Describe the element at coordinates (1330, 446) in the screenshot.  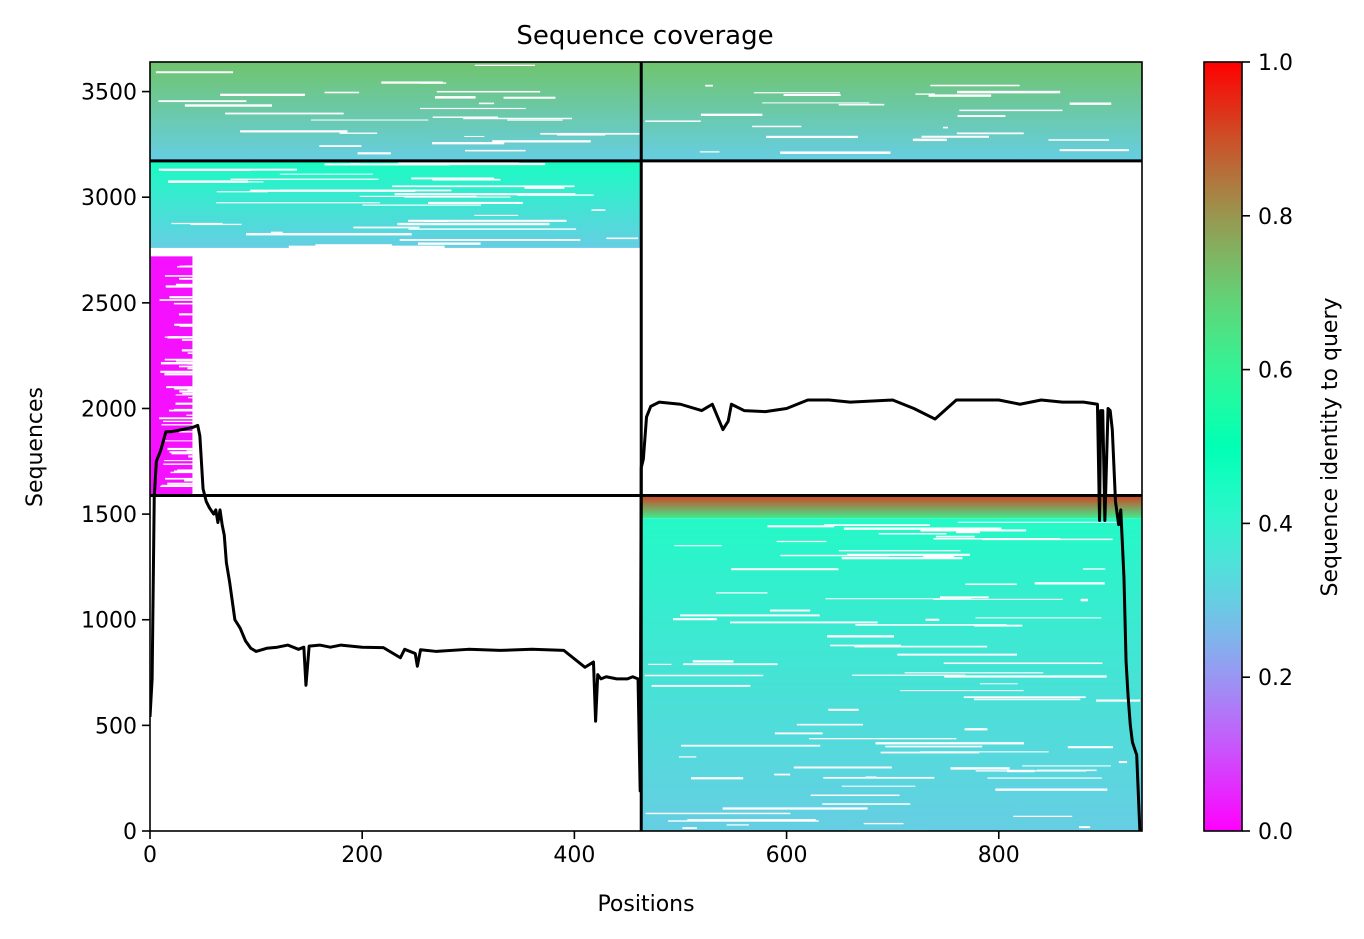
I see `colorbar-label: Sequence identity to query` at that location.